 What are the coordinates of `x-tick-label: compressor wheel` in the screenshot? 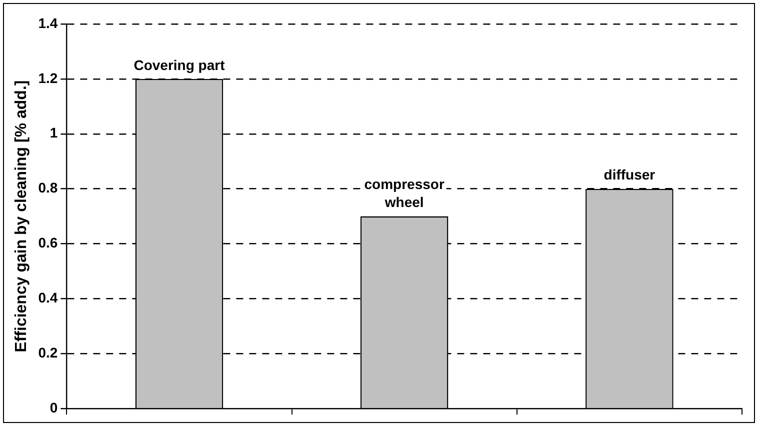 It's located at (404, 193).